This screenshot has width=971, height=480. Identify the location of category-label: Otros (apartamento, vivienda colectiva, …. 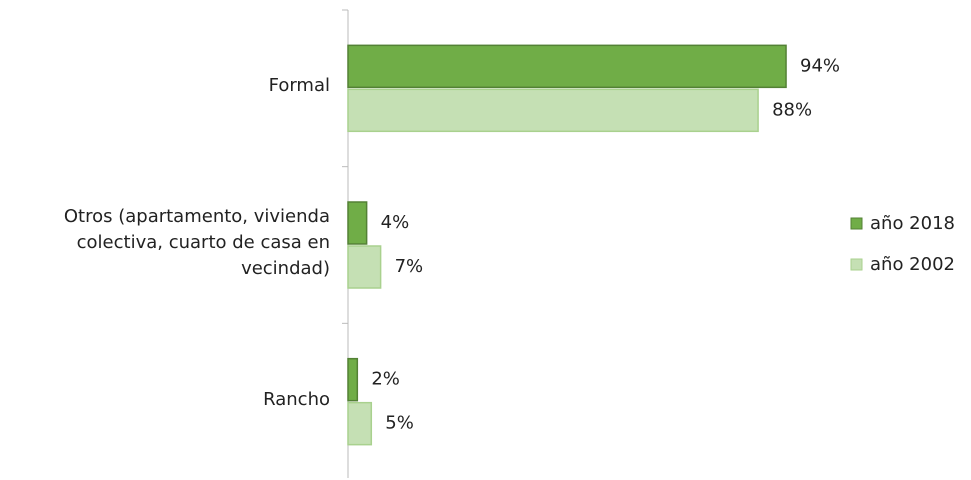
(196, 242).